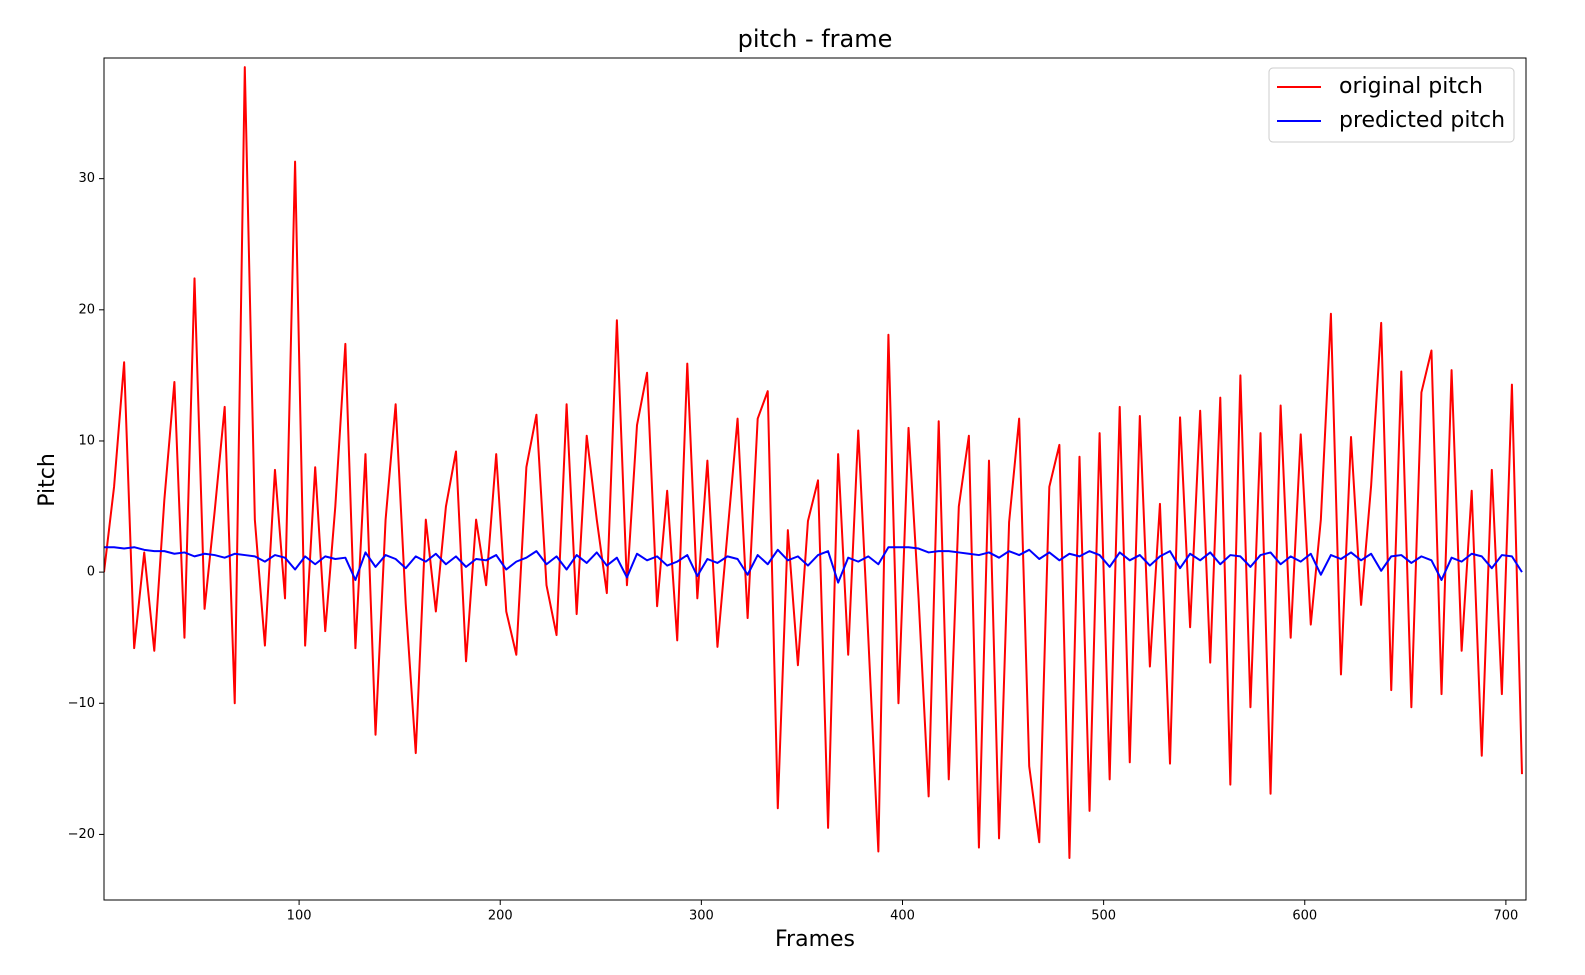 The image size is (1585, 975). Describe the element at coordinates (299, 916) in the screenshot. I see `x-tick-label: 100` at that location.